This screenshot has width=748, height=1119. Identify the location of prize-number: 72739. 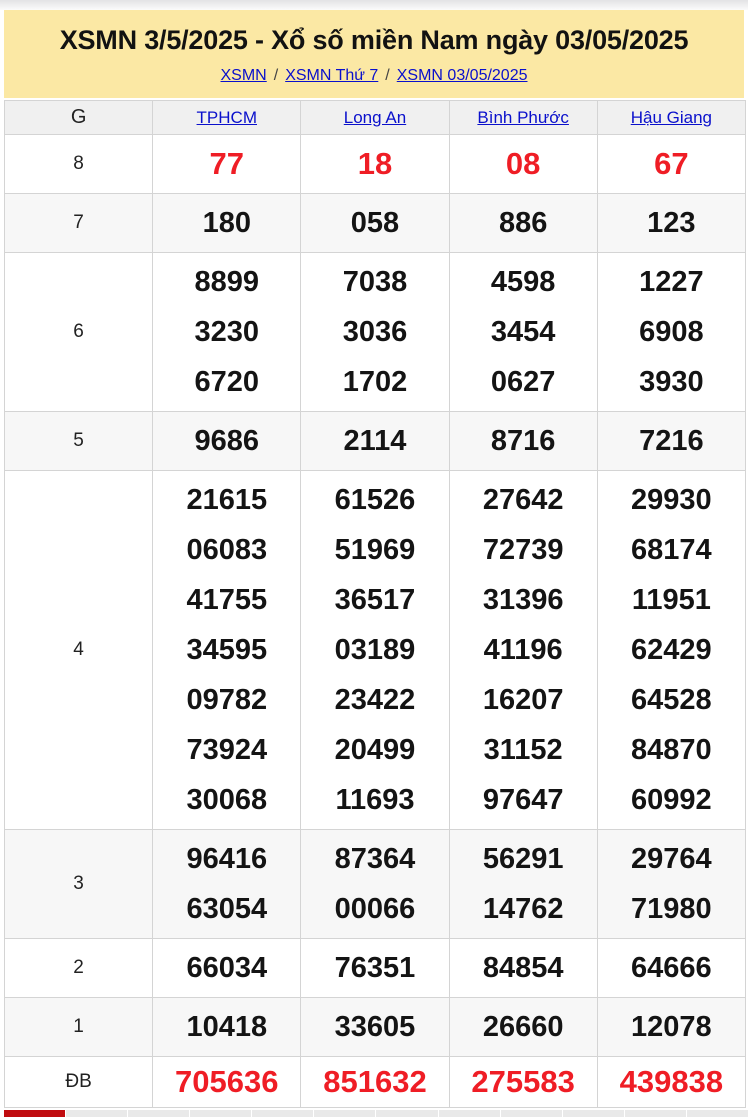
(523, 550).